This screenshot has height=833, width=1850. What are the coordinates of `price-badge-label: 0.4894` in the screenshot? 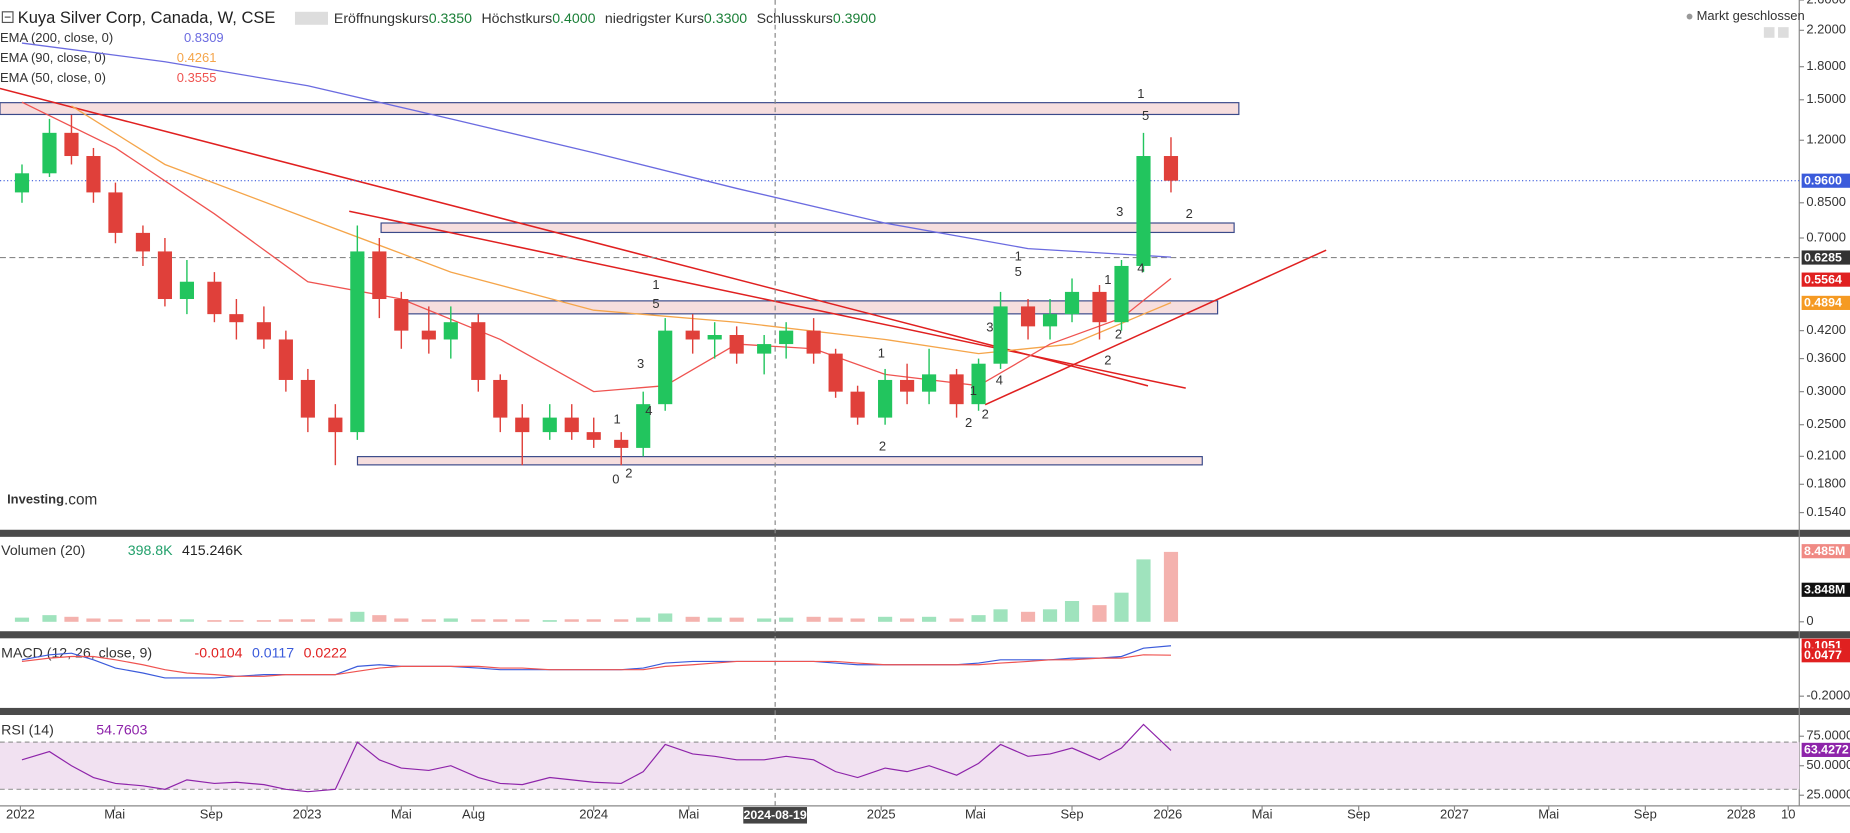 It's located at (1823, 303).